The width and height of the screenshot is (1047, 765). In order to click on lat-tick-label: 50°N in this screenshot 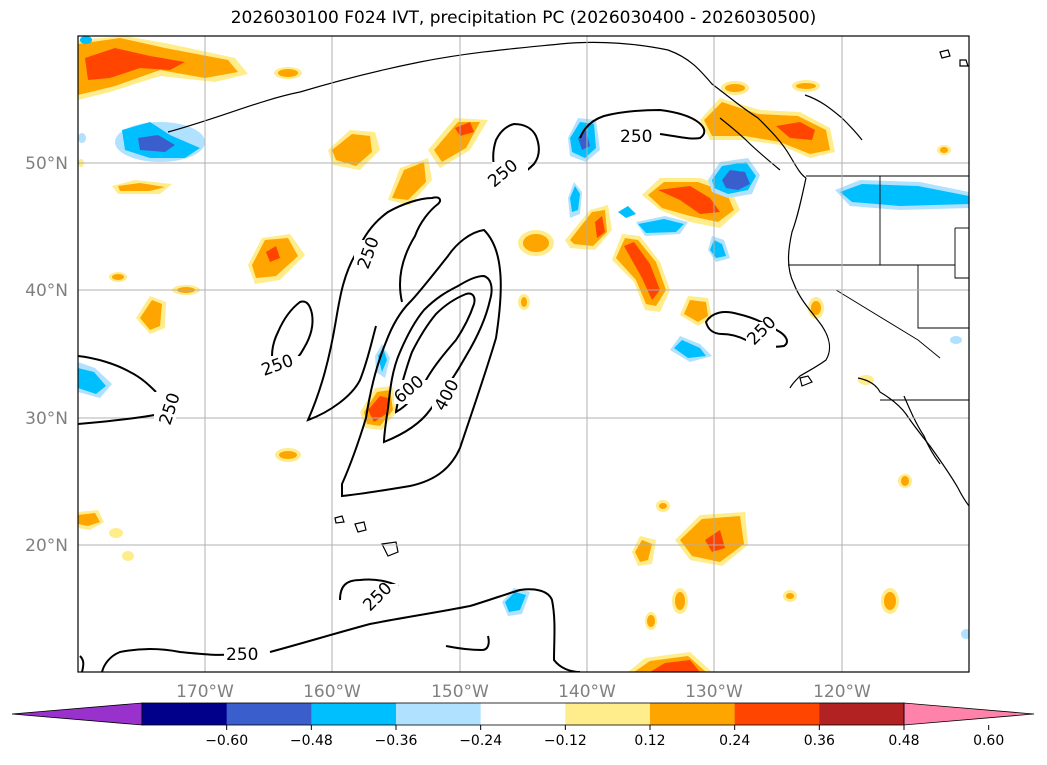, I will do `click(46, 164)`.